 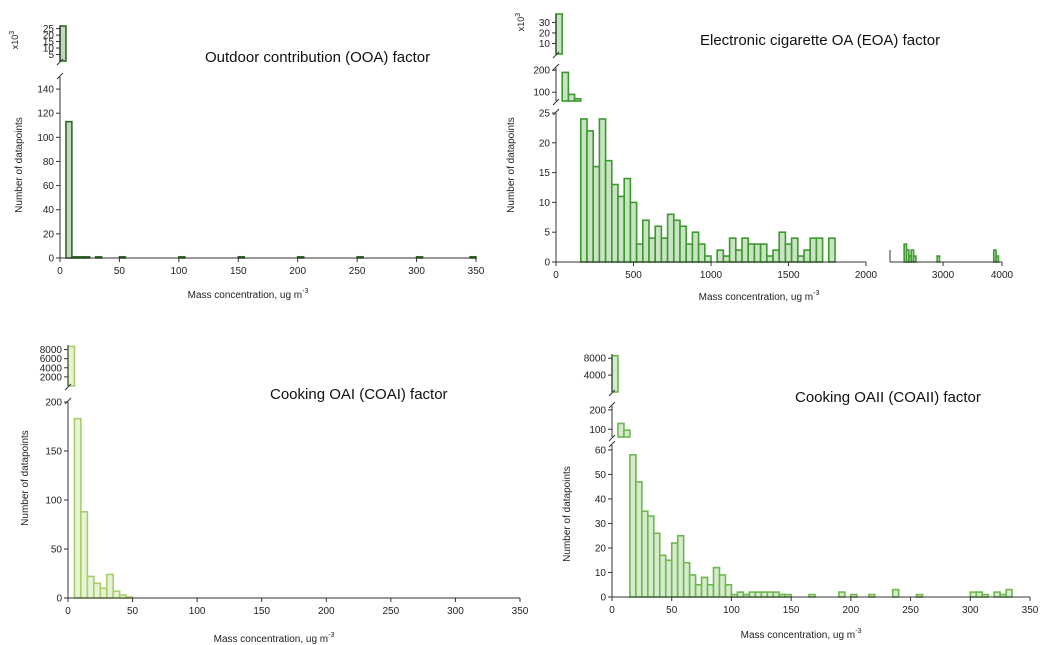 What do you see at coordinates (545, 23) in the screenshot?
I see `y-tick-label: 30` at bounding box center [545, 23].